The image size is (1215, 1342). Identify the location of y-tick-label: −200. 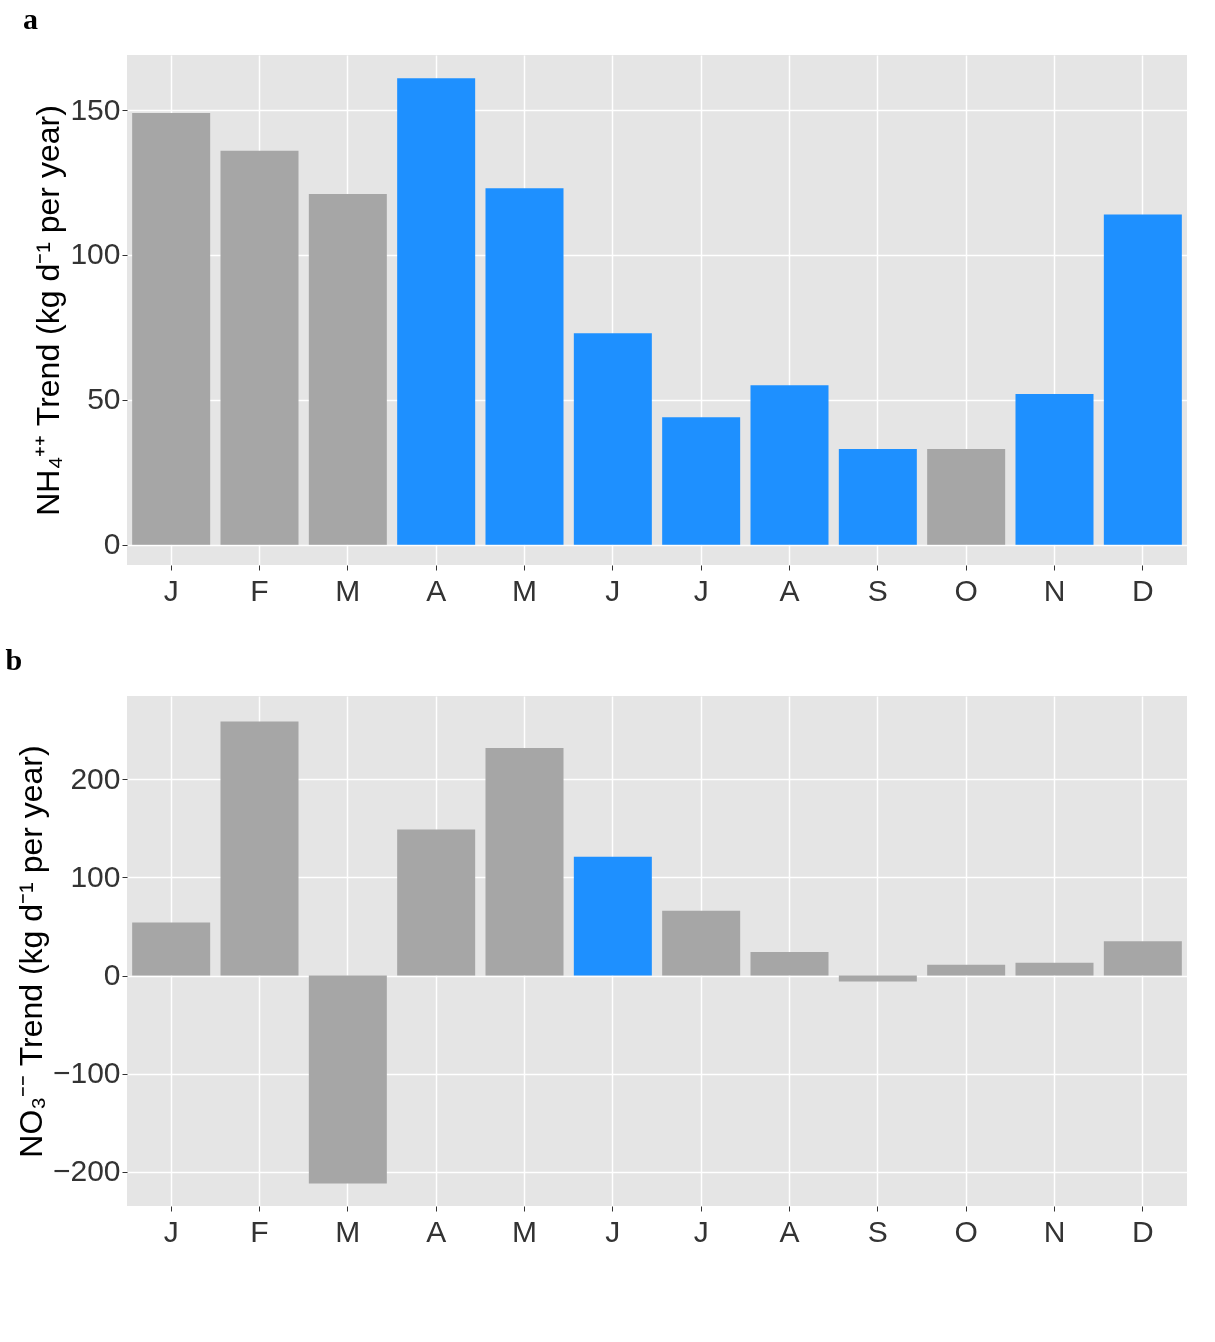
(86, 1171).